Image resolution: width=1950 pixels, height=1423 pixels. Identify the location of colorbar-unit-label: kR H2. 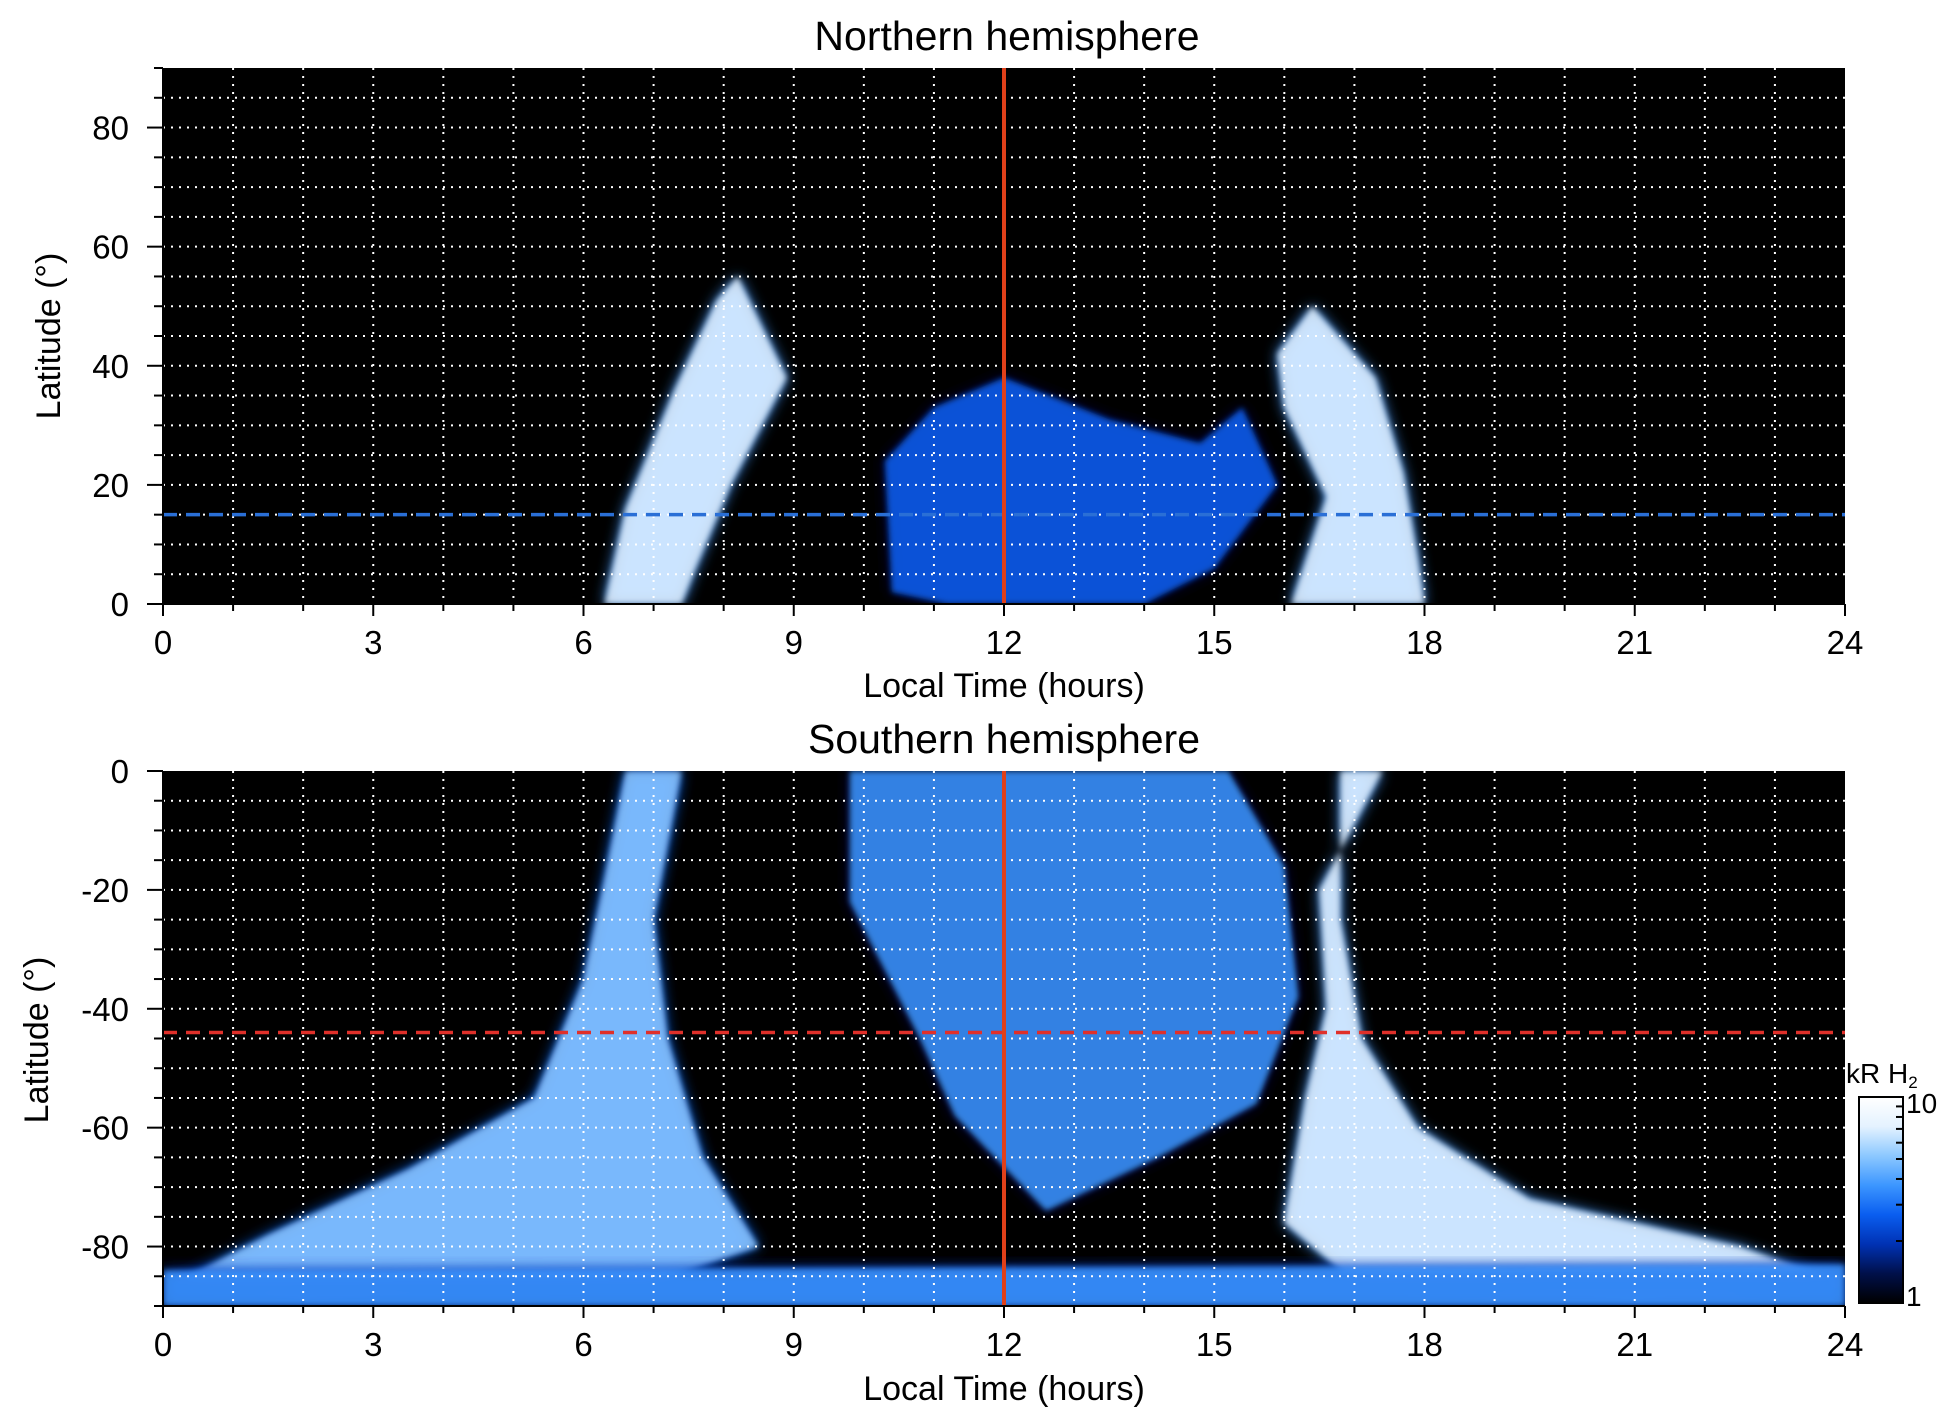
(1882, 1075).